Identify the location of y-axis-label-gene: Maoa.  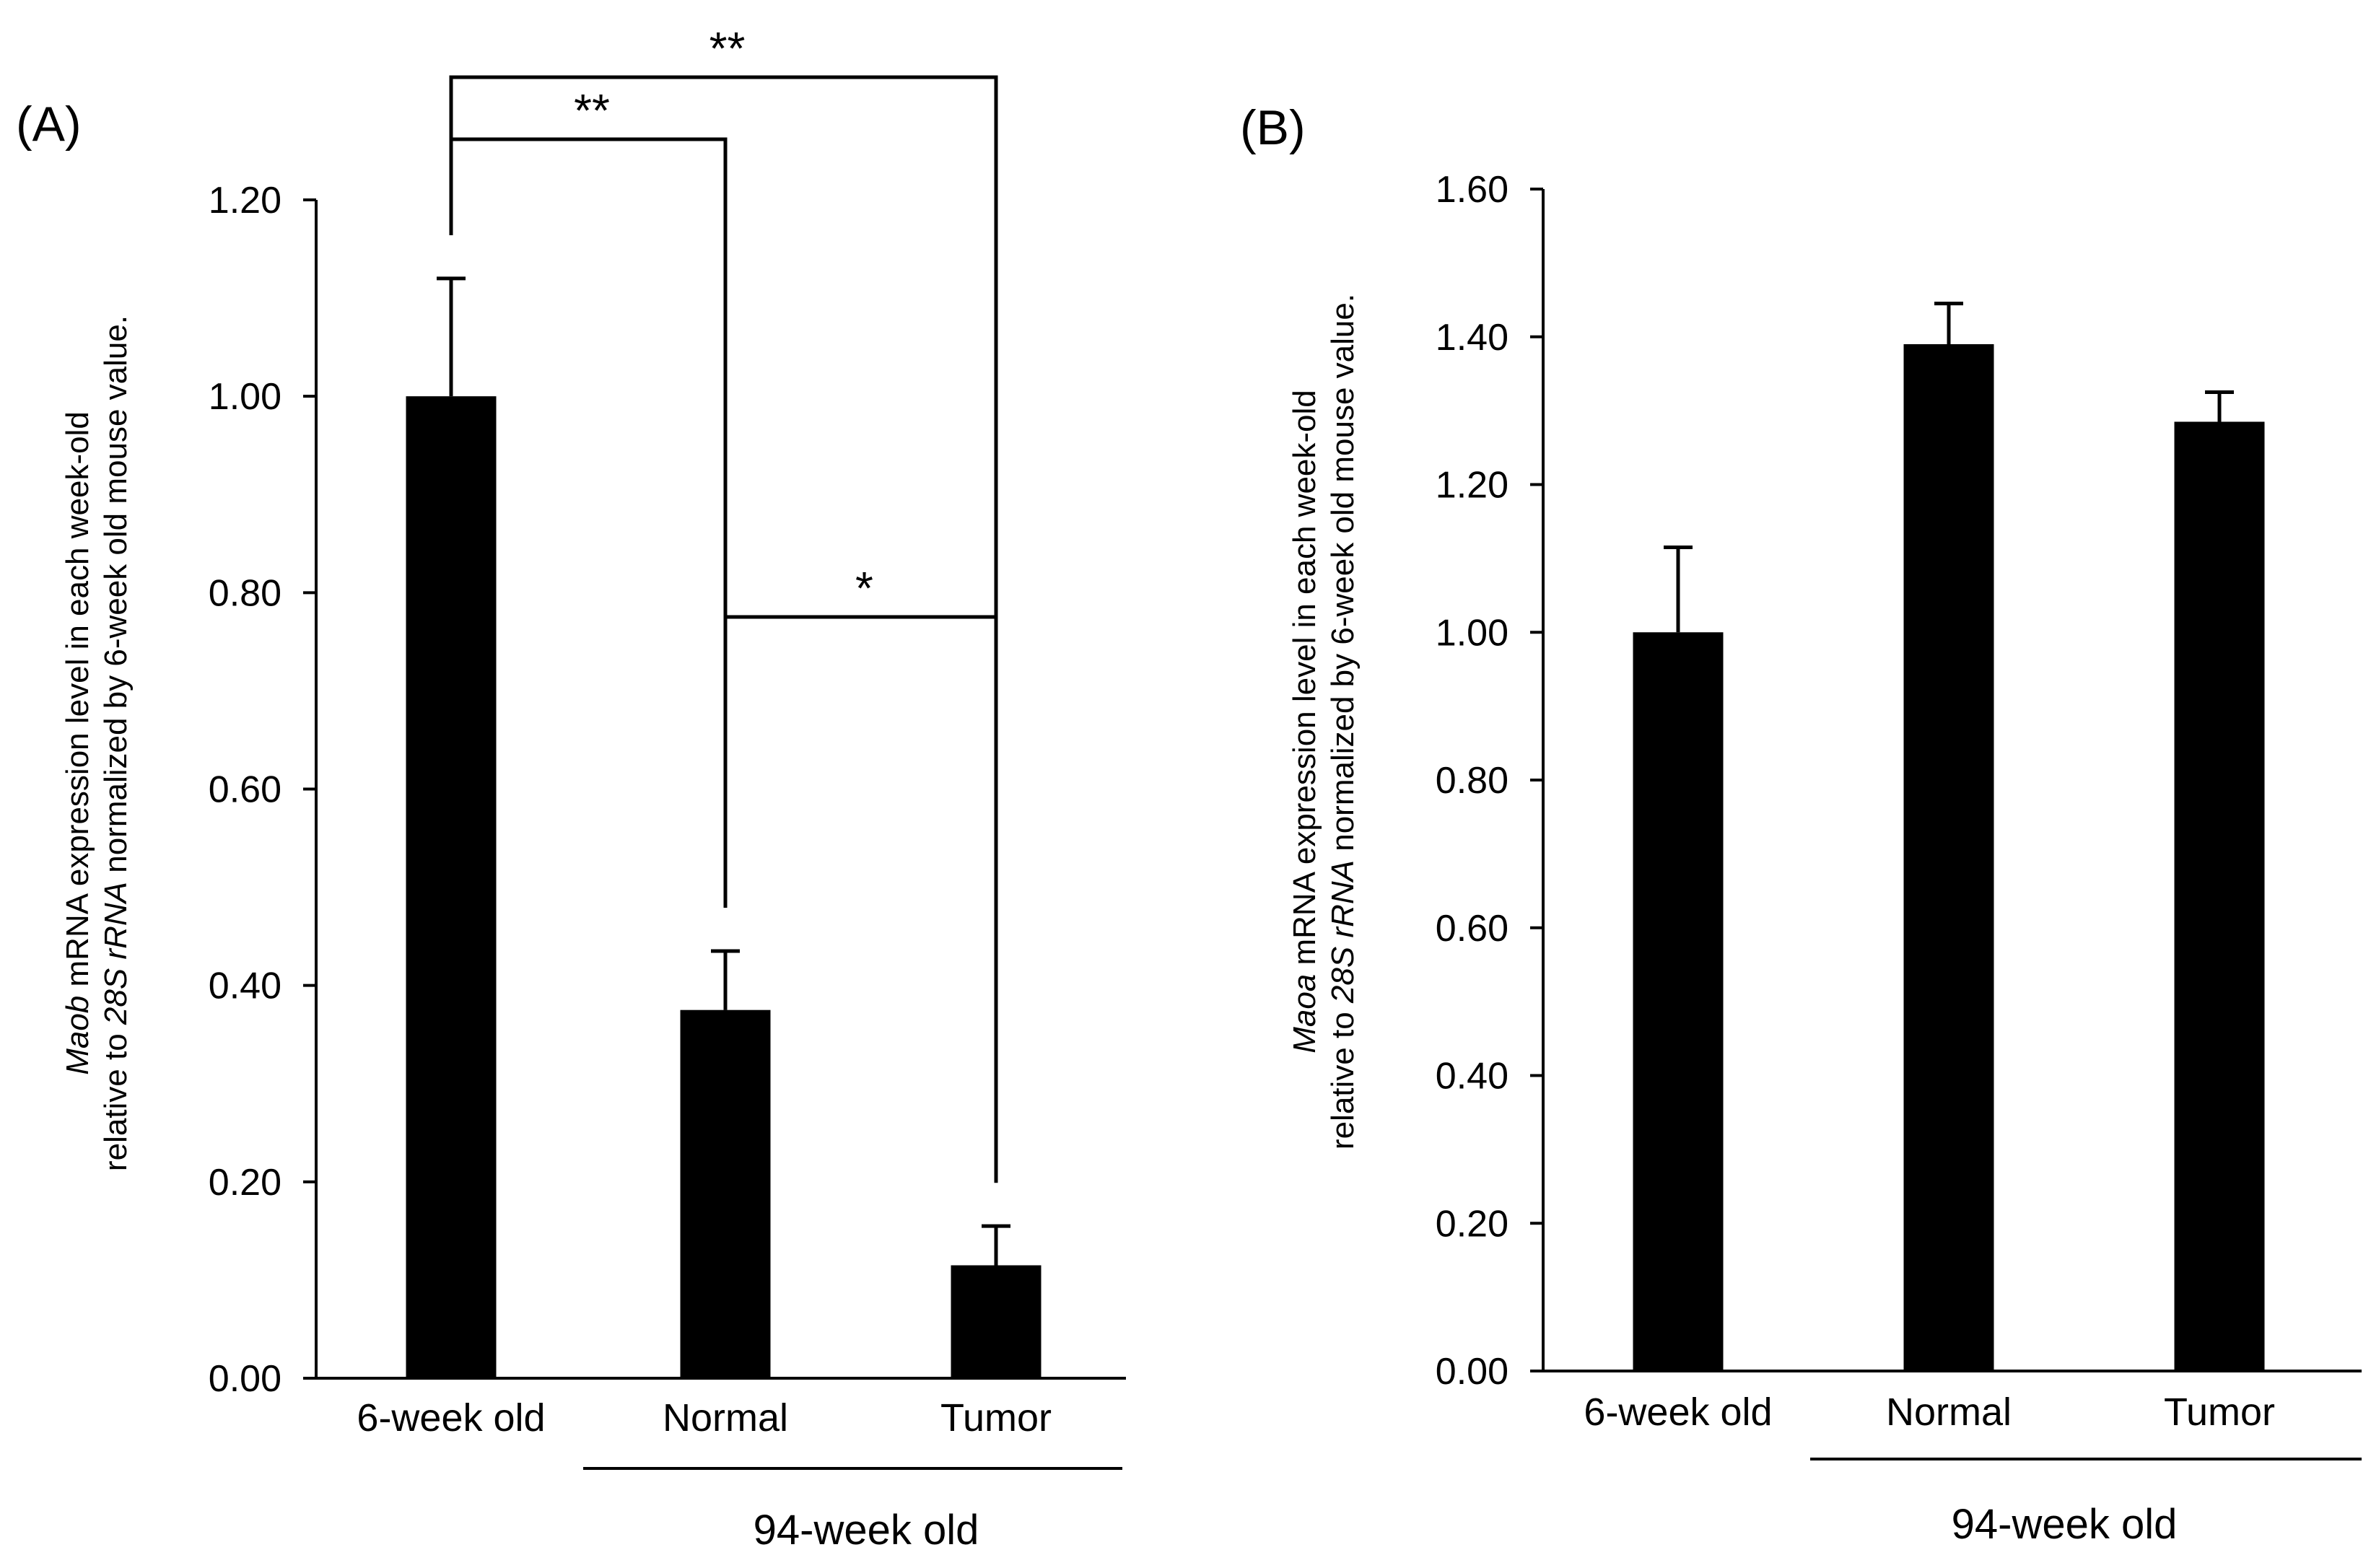
(1304, 1014).